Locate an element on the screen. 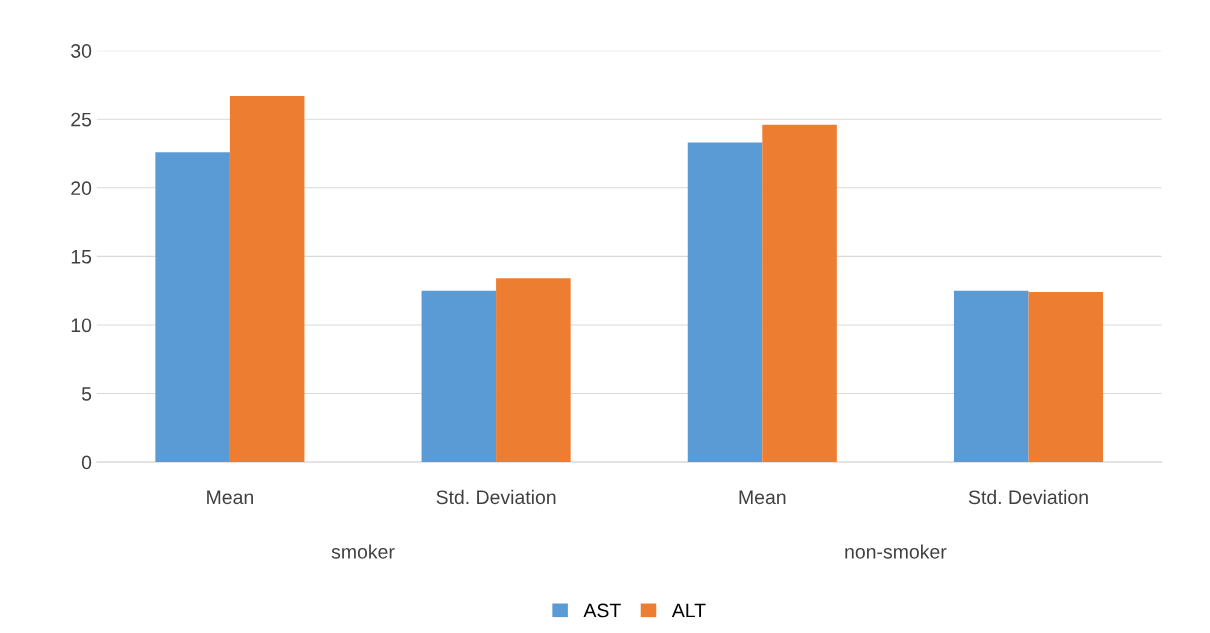 This screenshot has width=1210, height=633. y-tick-label: 15 is located at coordinates (81, 257).